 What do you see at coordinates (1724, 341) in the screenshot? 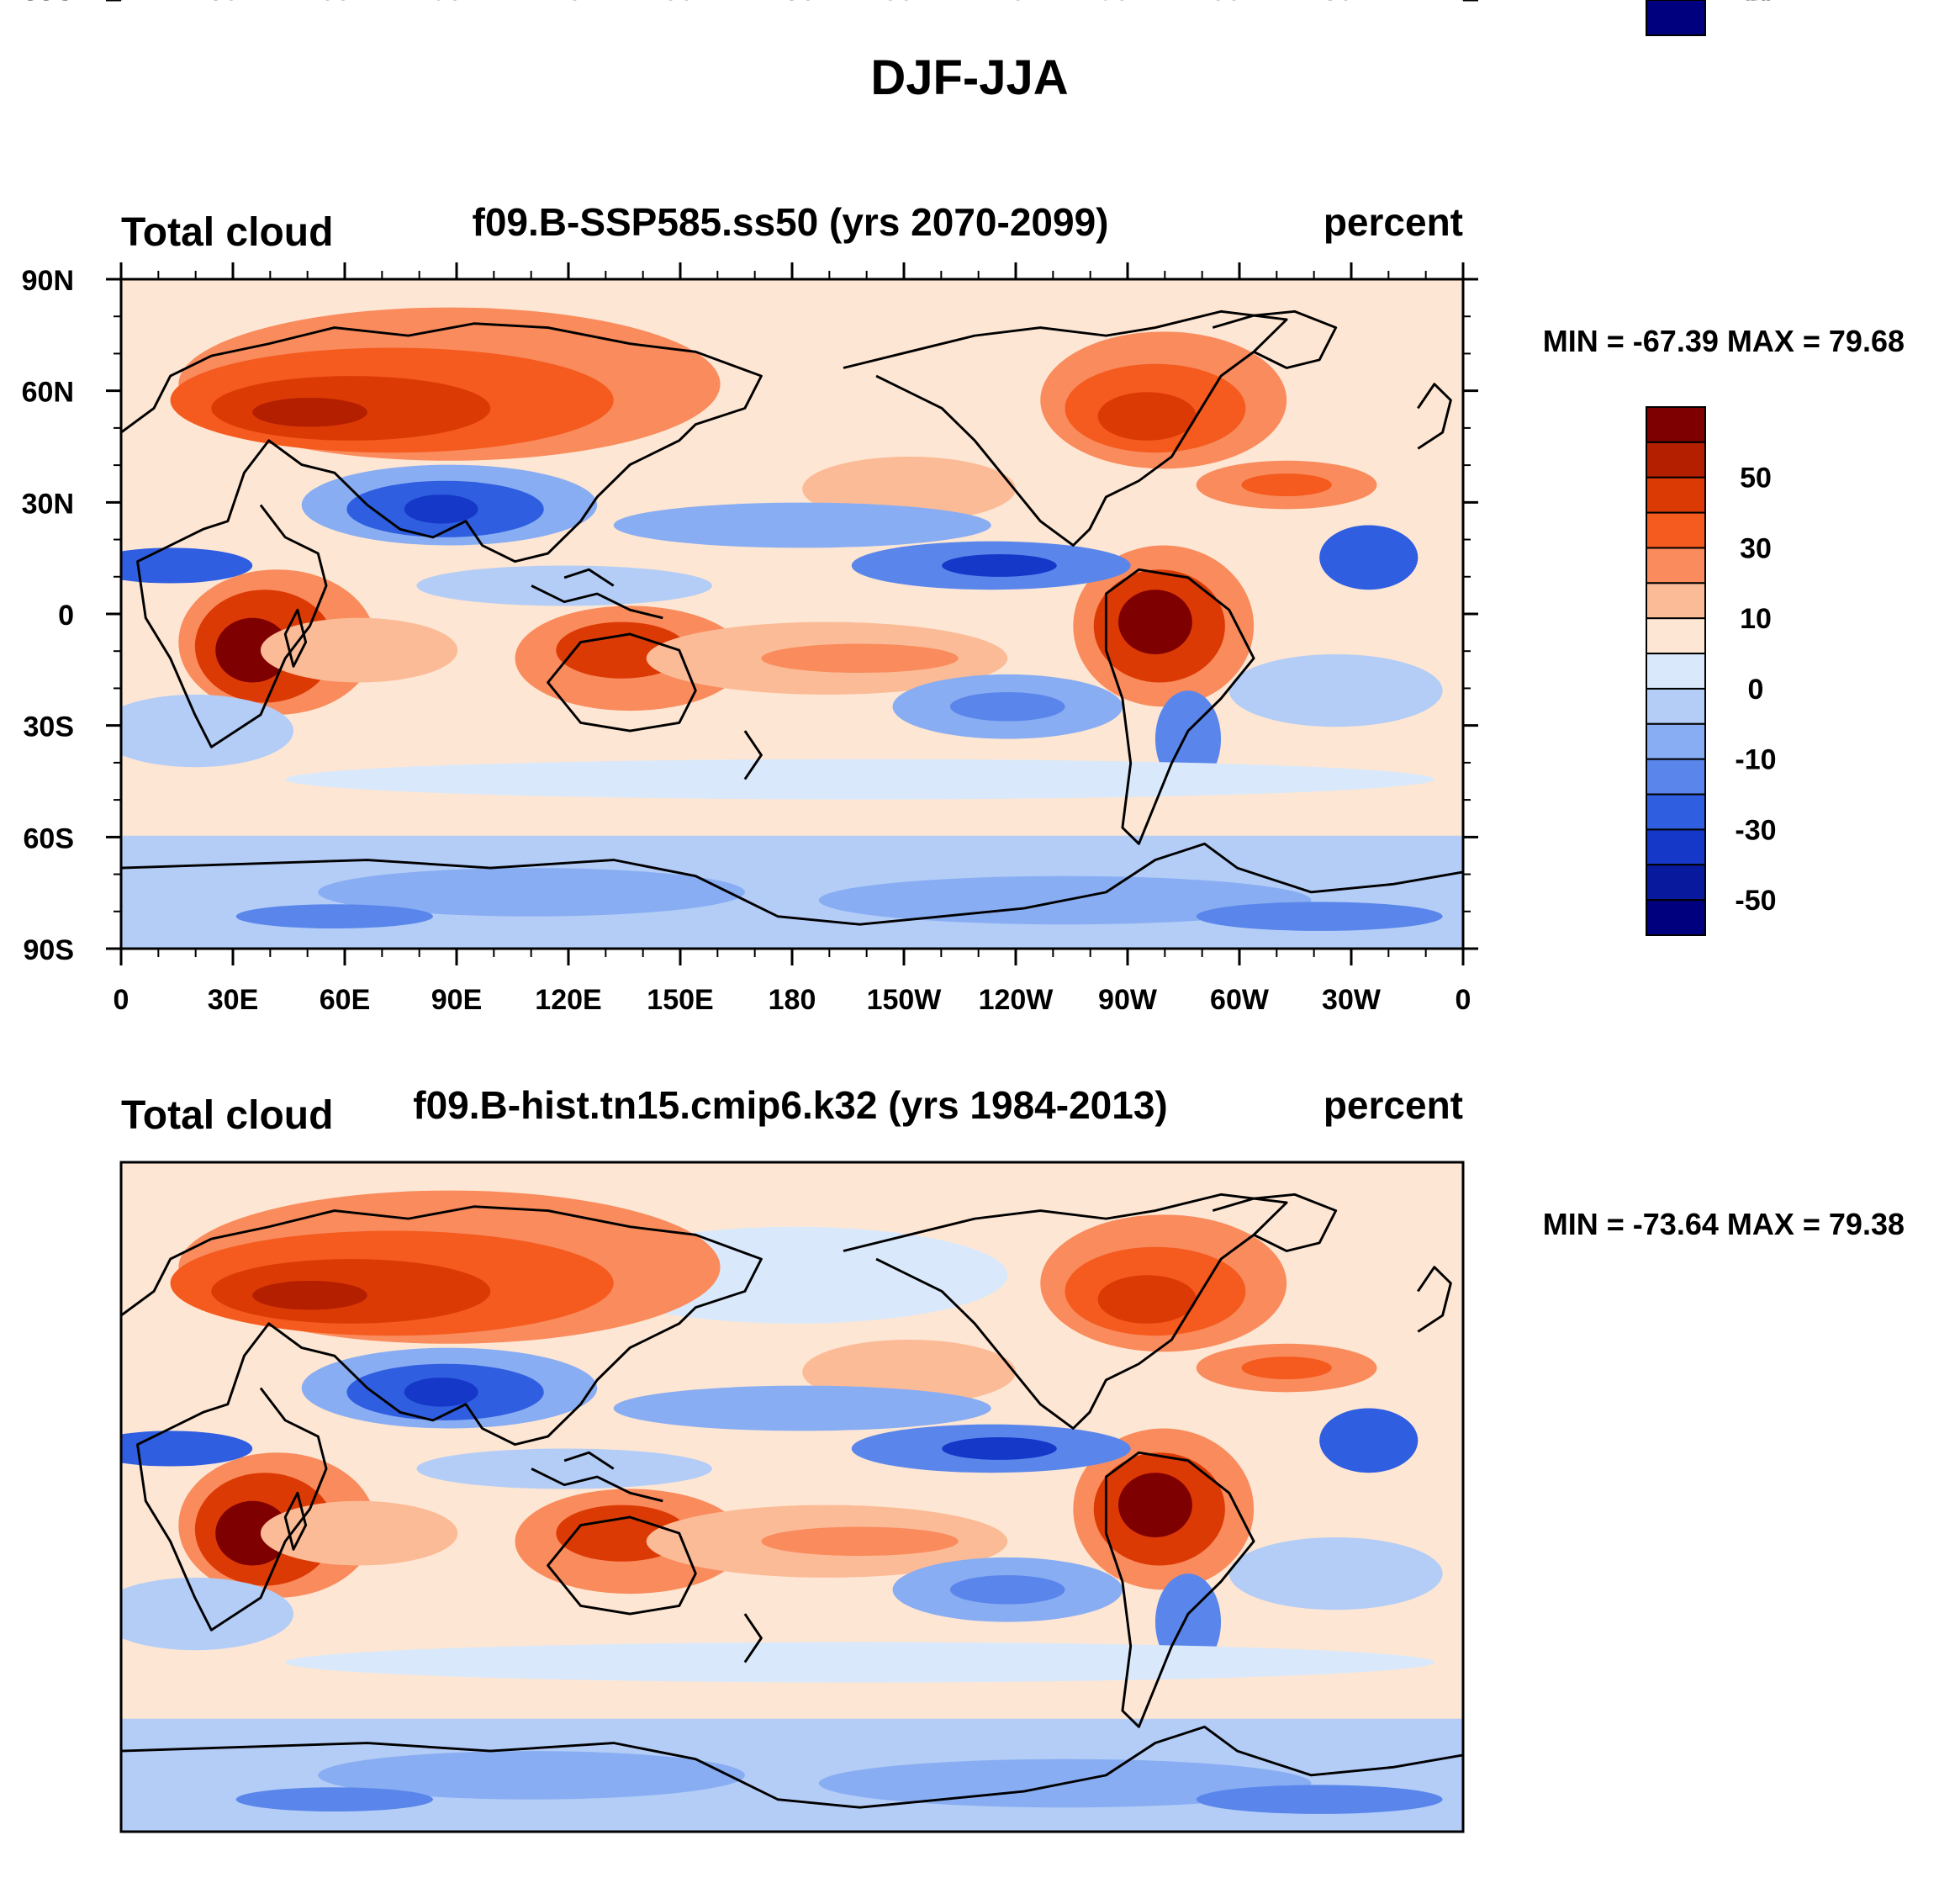
I see `min-max-stats: MIN = -67.39 MAX = 79.68` at bounding box center [1724, 341].